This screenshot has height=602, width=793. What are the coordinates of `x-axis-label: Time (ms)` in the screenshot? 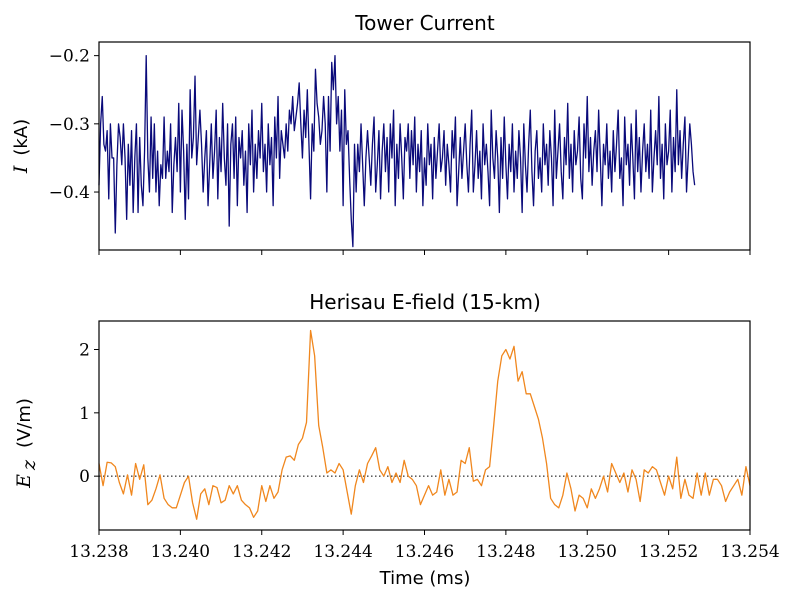 It's located at (425, 578).